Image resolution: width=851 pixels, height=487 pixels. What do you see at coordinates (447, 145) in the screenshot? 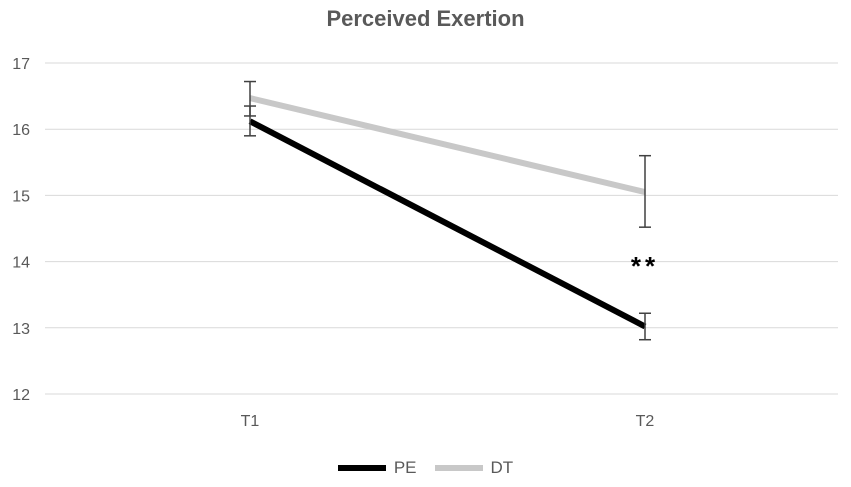
I see `series-line-dt` at bounding box center [447, 145].